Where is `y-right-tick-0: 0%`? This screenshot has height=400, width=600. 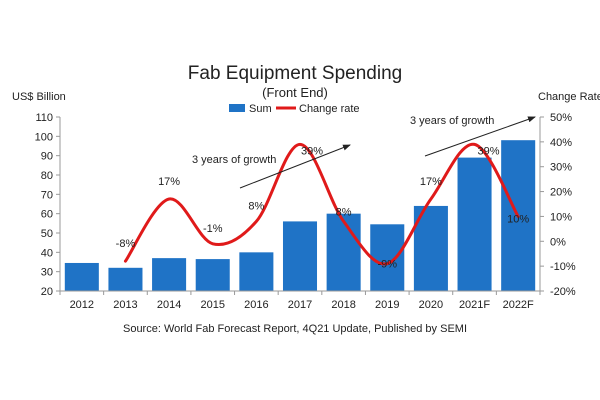
y-right-tick-0: 0% is located at coordinates (558, 242).